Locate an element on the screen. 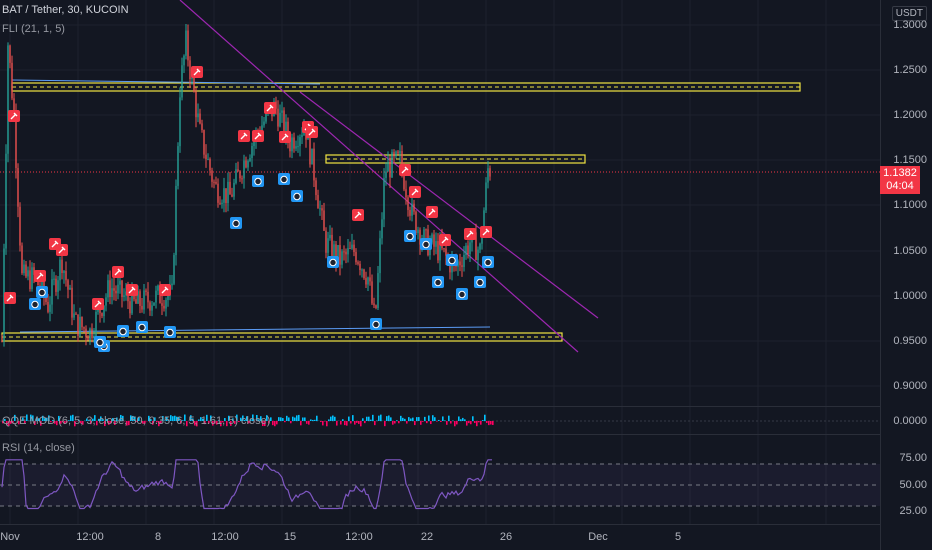 The width and height of the screenshot is (932, 550). last-price-label: 1.1382 04:04 is located at coordinates (900, 180).